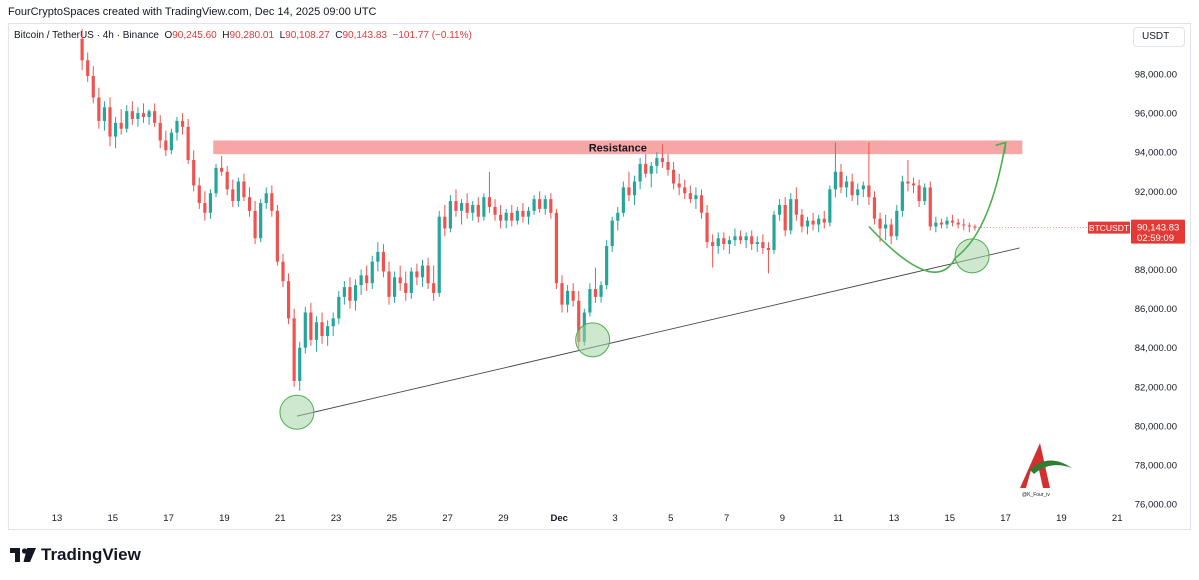 The height and width of the screenshot is (580, 1199). What do you see at coordinates (894, 518) in the screenshot?
I see `x-tick-label: 13` at bounding box center [894, 518].